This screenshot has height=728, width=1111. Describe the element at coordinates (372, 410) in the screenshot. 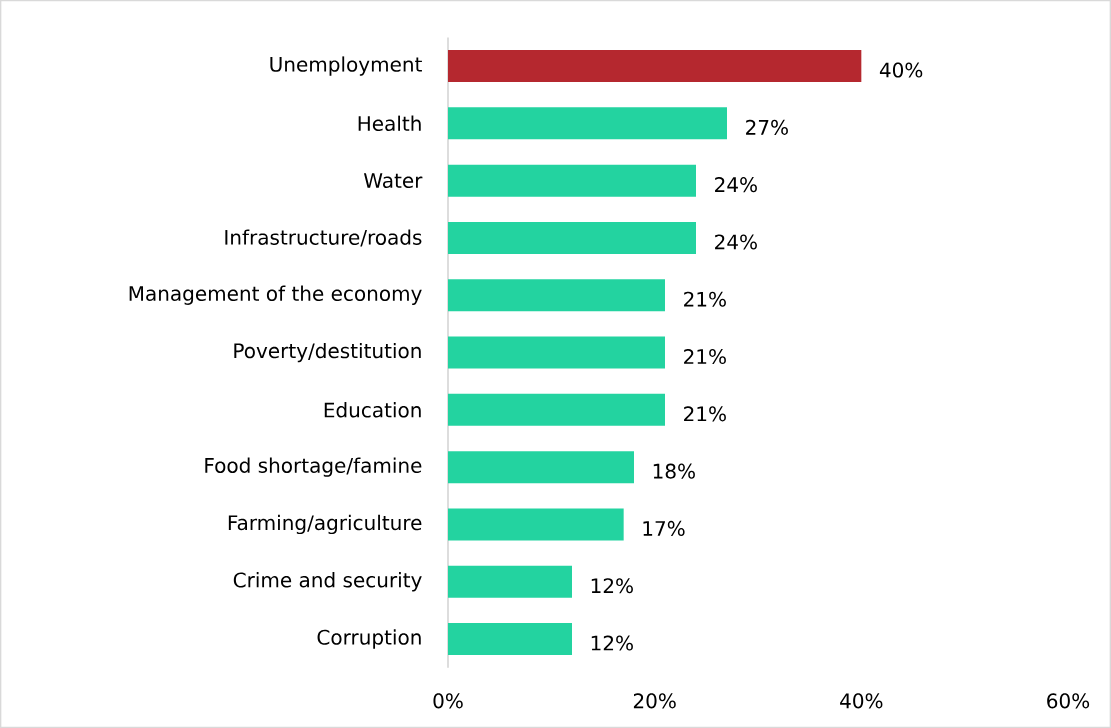

I see `y-tick-label: Education` at that location.